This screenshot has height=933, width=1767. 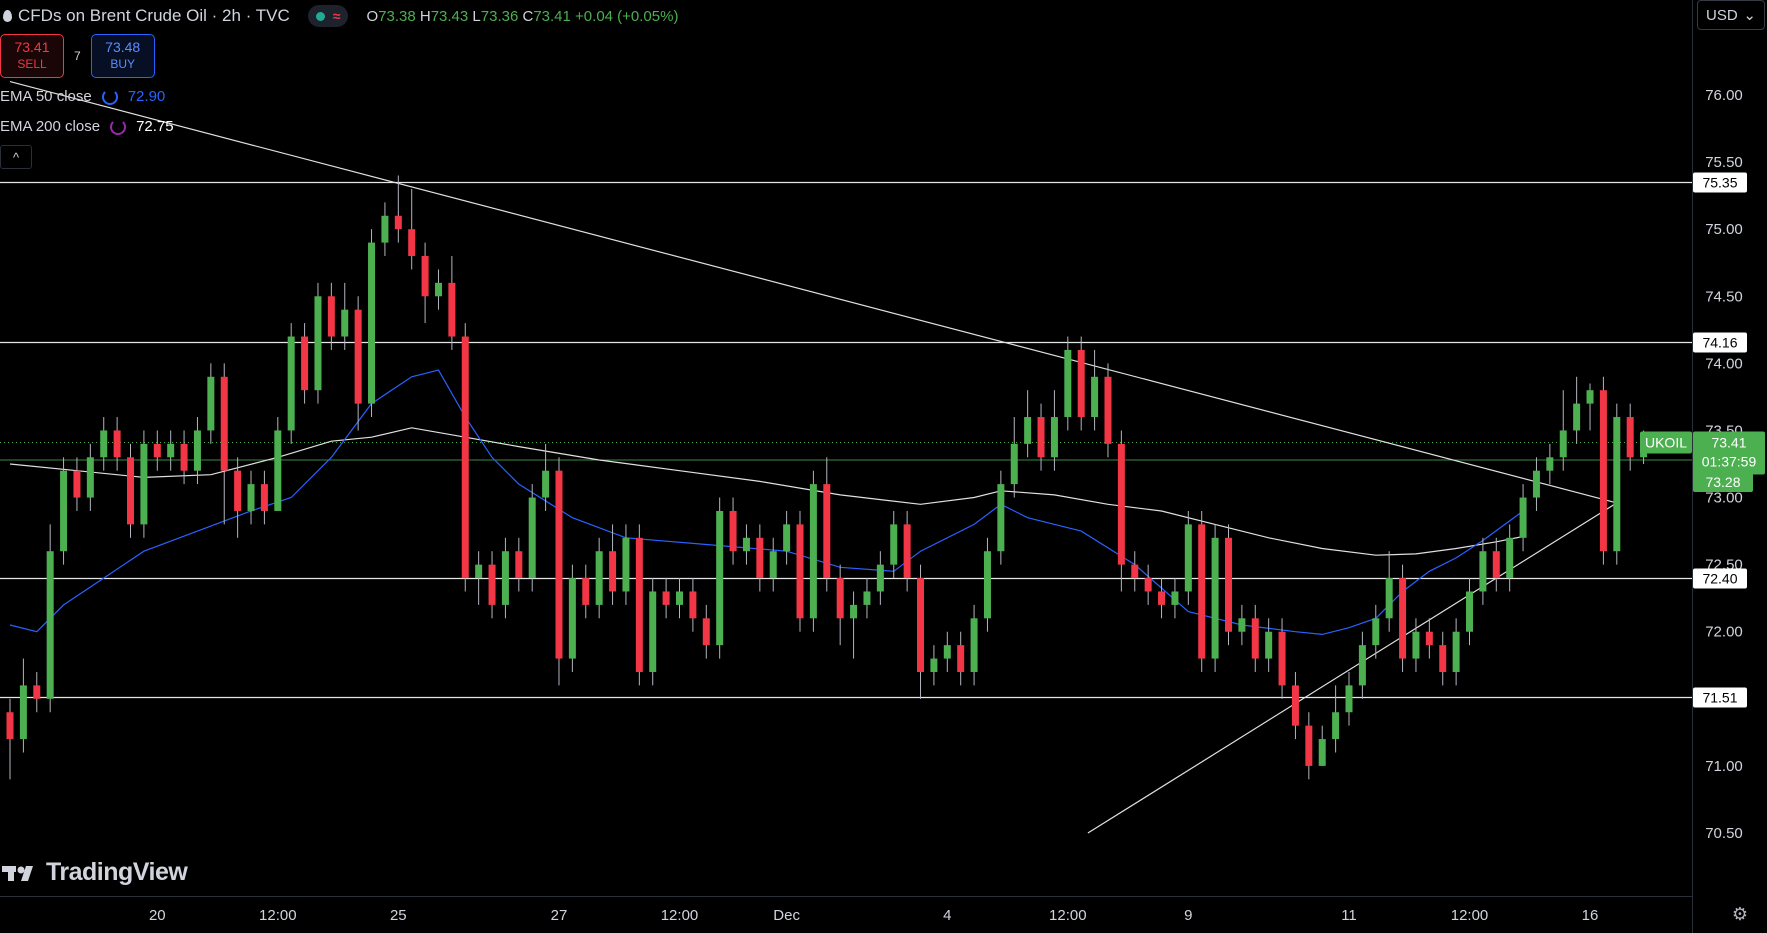 I want to click on indicator-value: 72.90, so click(x=146, y=96).